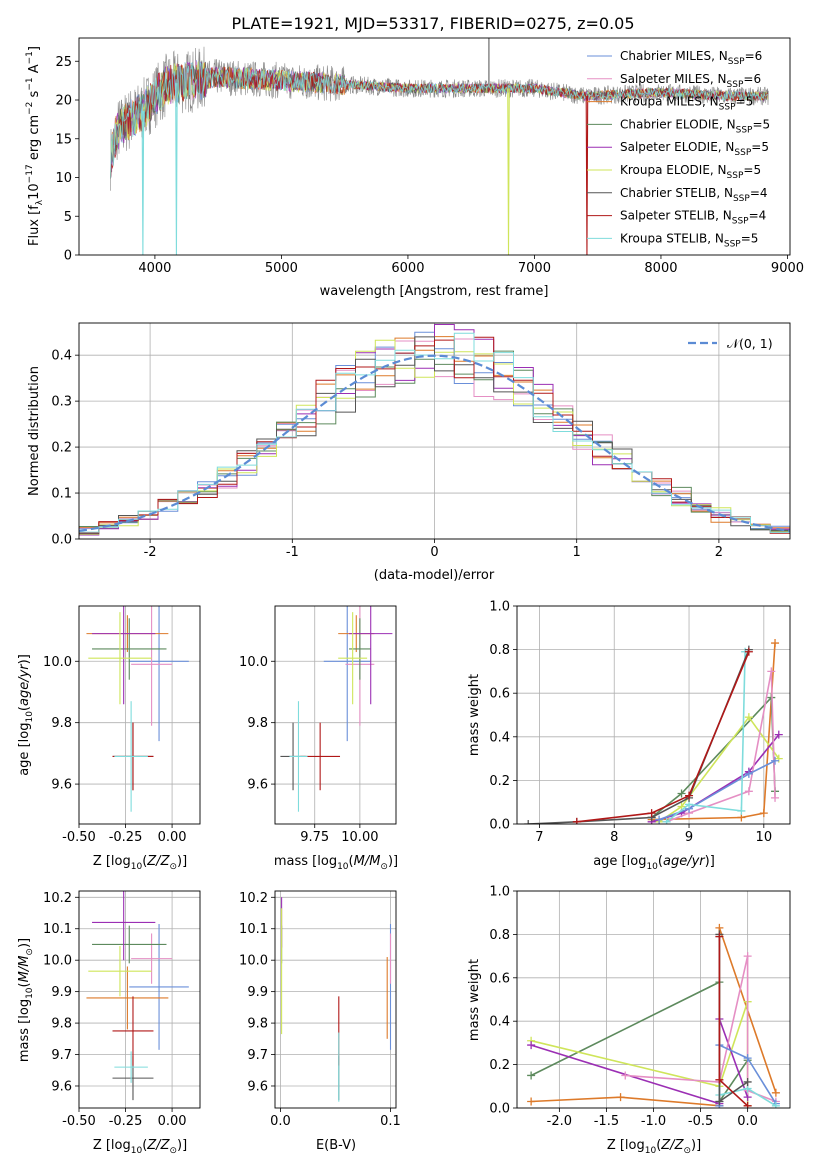  What do you see at coordinates (713, 757) in the screenshot?
I see `weight-line-chab_elodie` at bounding box center [713, 757].